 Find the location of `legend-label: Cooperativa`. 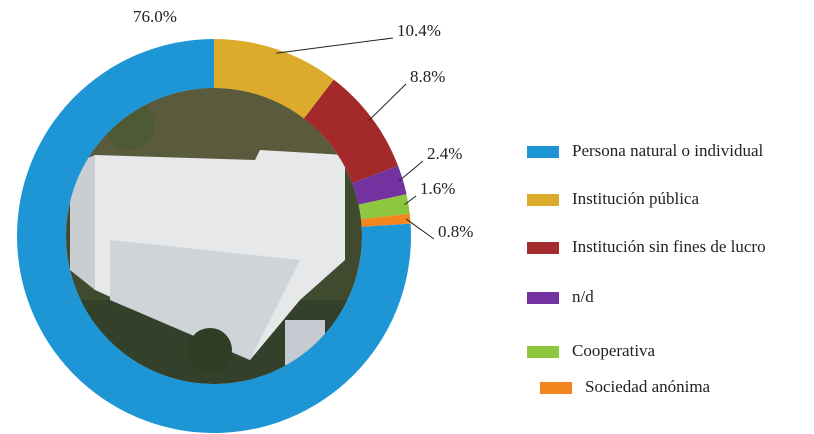

legend-label: Cooperativa is located at coordinates (614, 350).